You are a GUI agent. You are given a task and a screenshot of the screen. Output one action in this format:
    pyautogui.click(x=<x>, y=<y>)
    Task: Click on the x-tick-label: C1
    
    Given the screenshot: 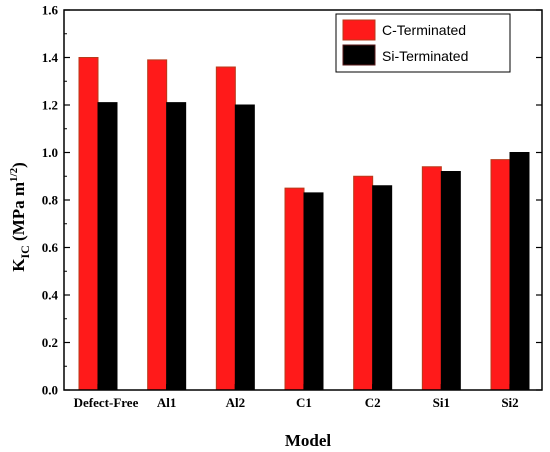 What is the action you would take?
    pyautogui.click(x=304, y=402)
    